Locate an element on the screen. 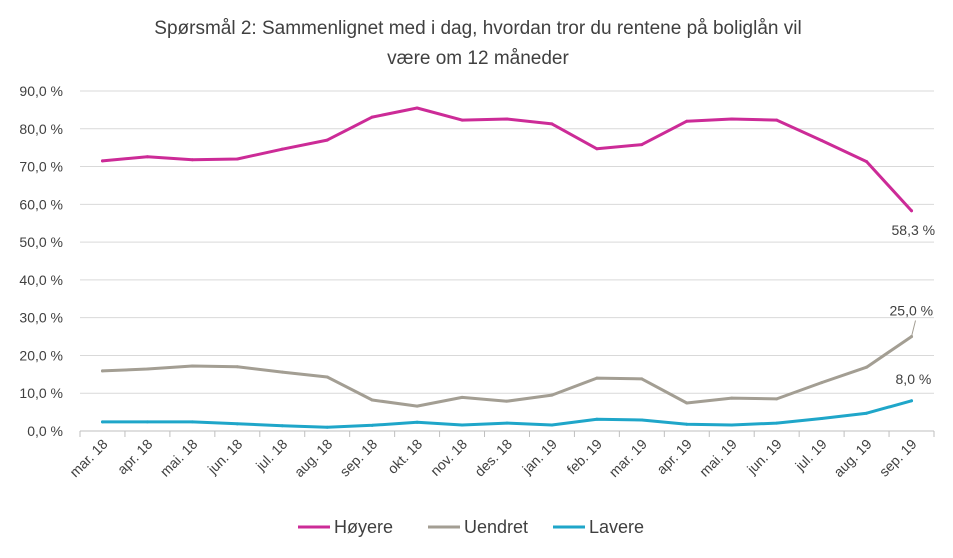 This screenshot has width=953, height=558. x-tick-label: des. 18 is located at coordinates (493, 458).